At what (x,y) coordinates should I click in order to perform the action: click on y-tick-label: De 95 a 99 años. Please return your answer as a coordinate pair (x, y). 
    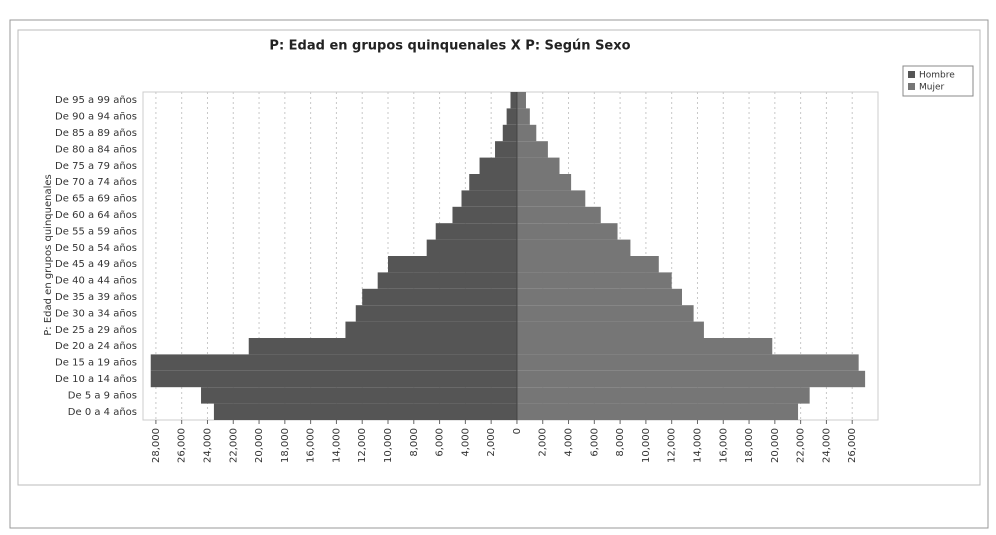
    Looking at the image, I should click on (96, 100).